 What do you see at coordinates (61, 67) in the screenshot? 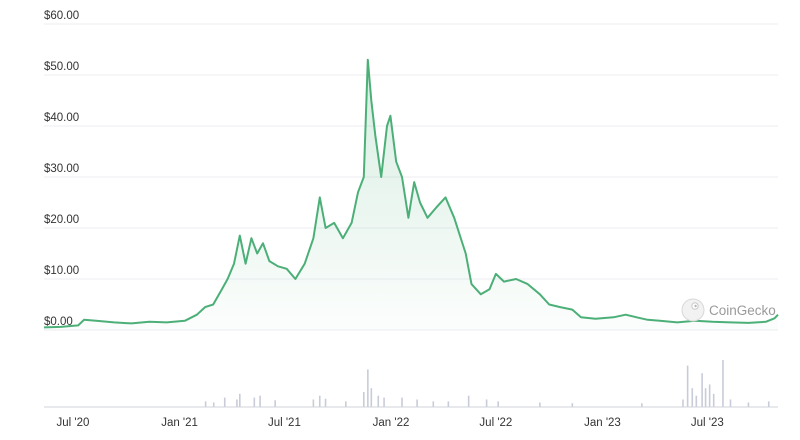
I see `y-tick-label: $50.00` at bounding box center [61, 67].